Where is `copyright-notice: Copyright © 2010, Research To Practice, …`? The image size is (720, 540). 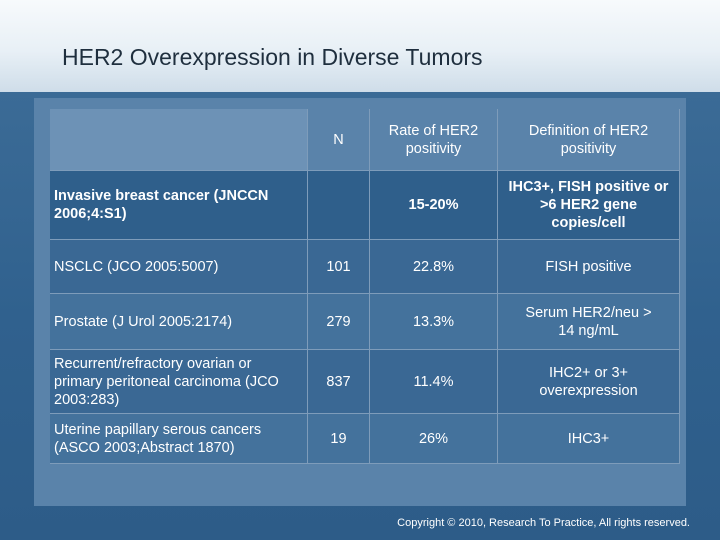
copyright-notice: Copyright © 2010, Research To Practice, … is located at coordinates (543, 523).